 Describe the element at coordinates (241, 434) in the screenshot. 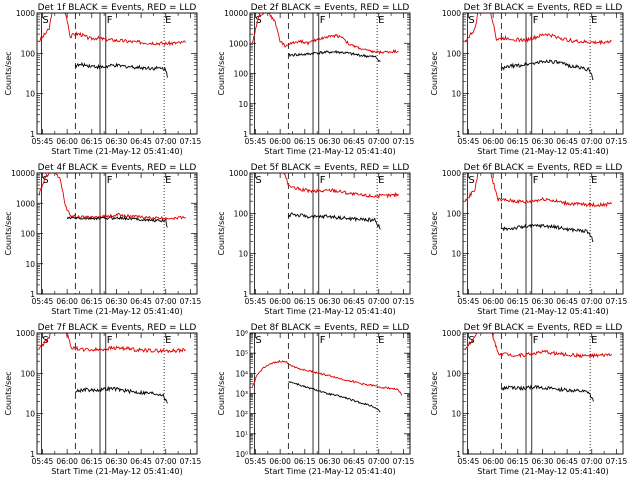

I see `y-tick-label: 10¹` at that location.